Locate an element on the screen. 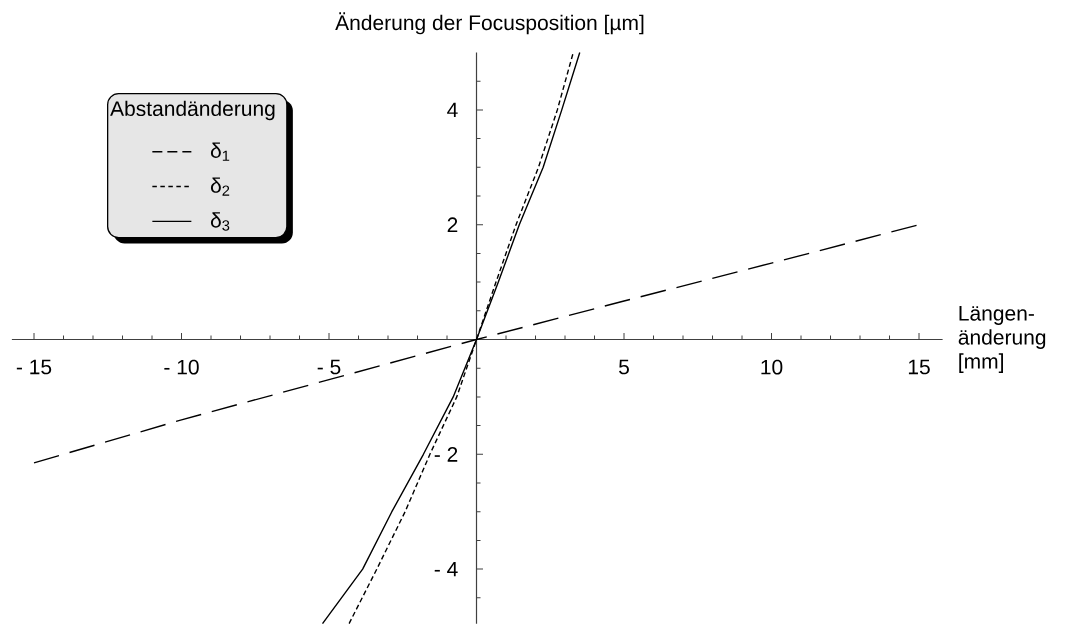 This screenshot has width=1067, height=625. y-tick-label: - 2 is located at coordinates (446, 454).